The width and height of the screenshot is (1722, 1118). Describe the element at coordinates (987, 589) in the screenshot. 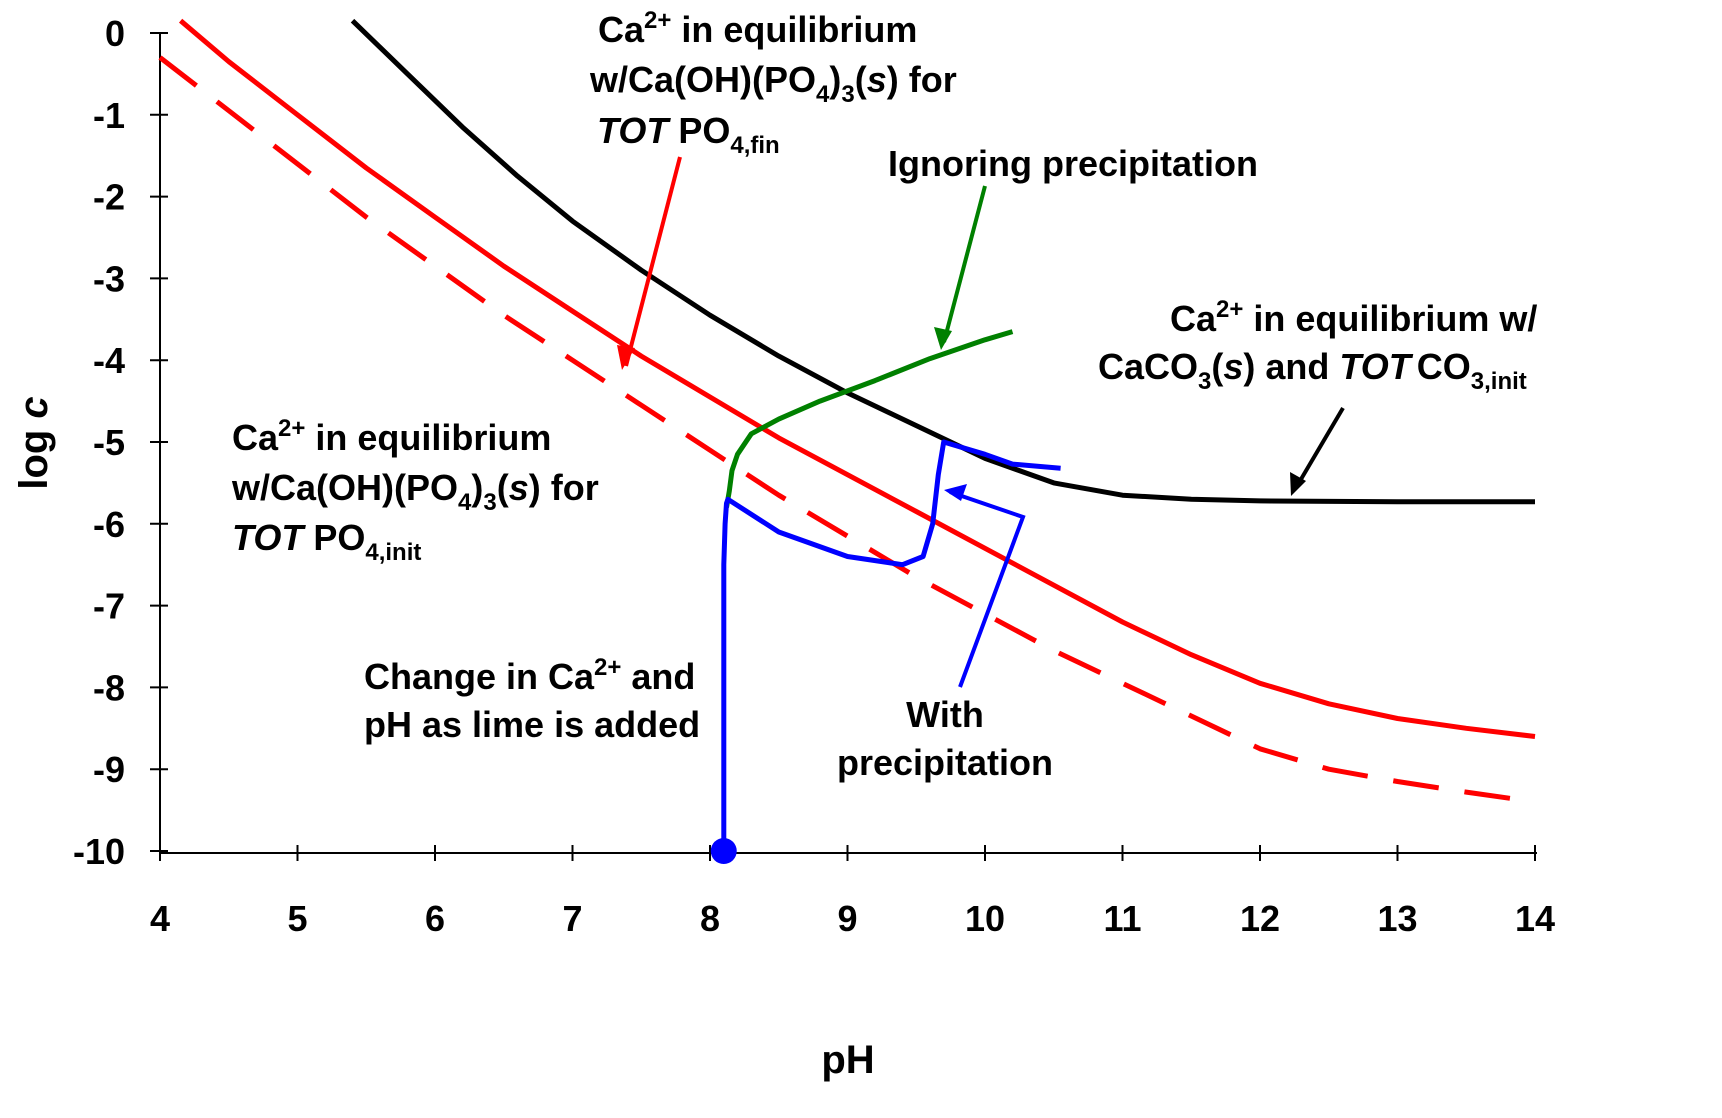

I see `arrow-with-precip` at that location.